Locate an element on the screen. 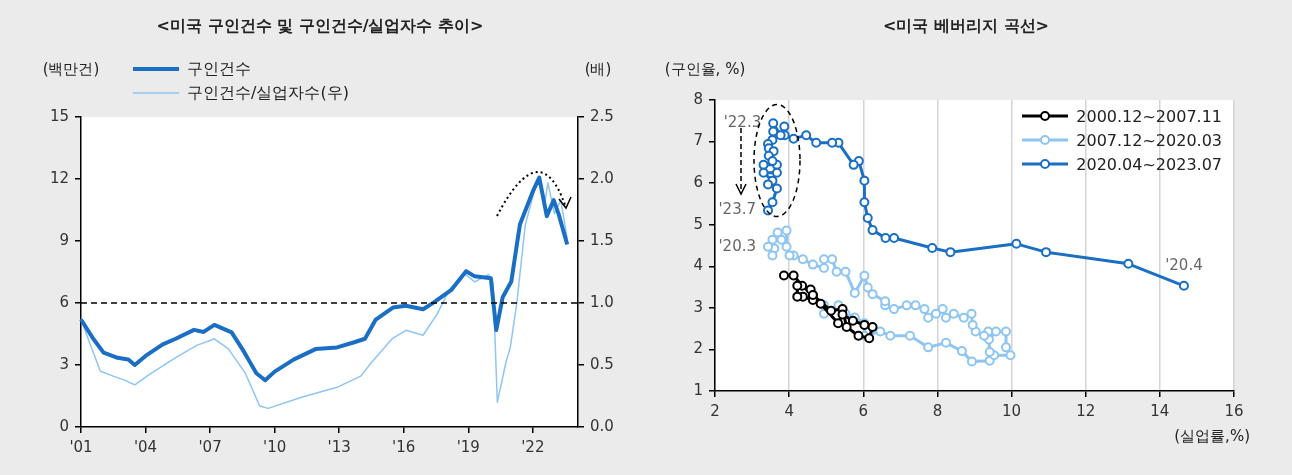 This screenshot has height=475, width=1292. y-tick-label: 0 is located at coordinates (64, 425).